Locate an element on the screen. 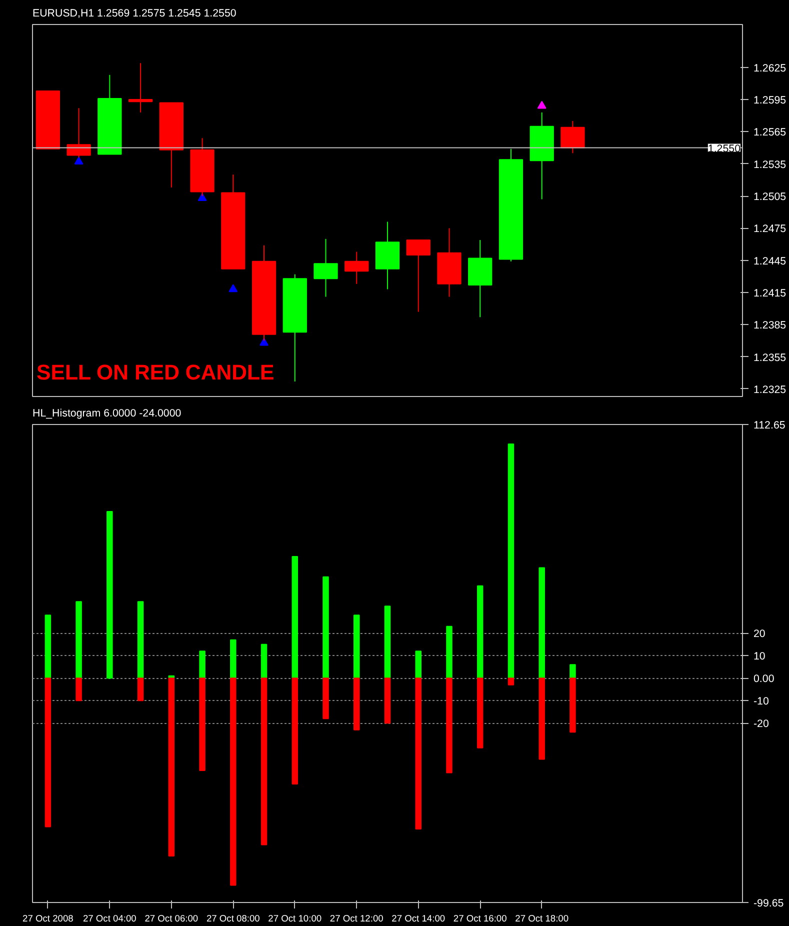 The image size is (789, 926). chart-title: EURUSD,H1 1.2569 1.2575 1.2545 1.2550 is located at coordinates (134, 14).